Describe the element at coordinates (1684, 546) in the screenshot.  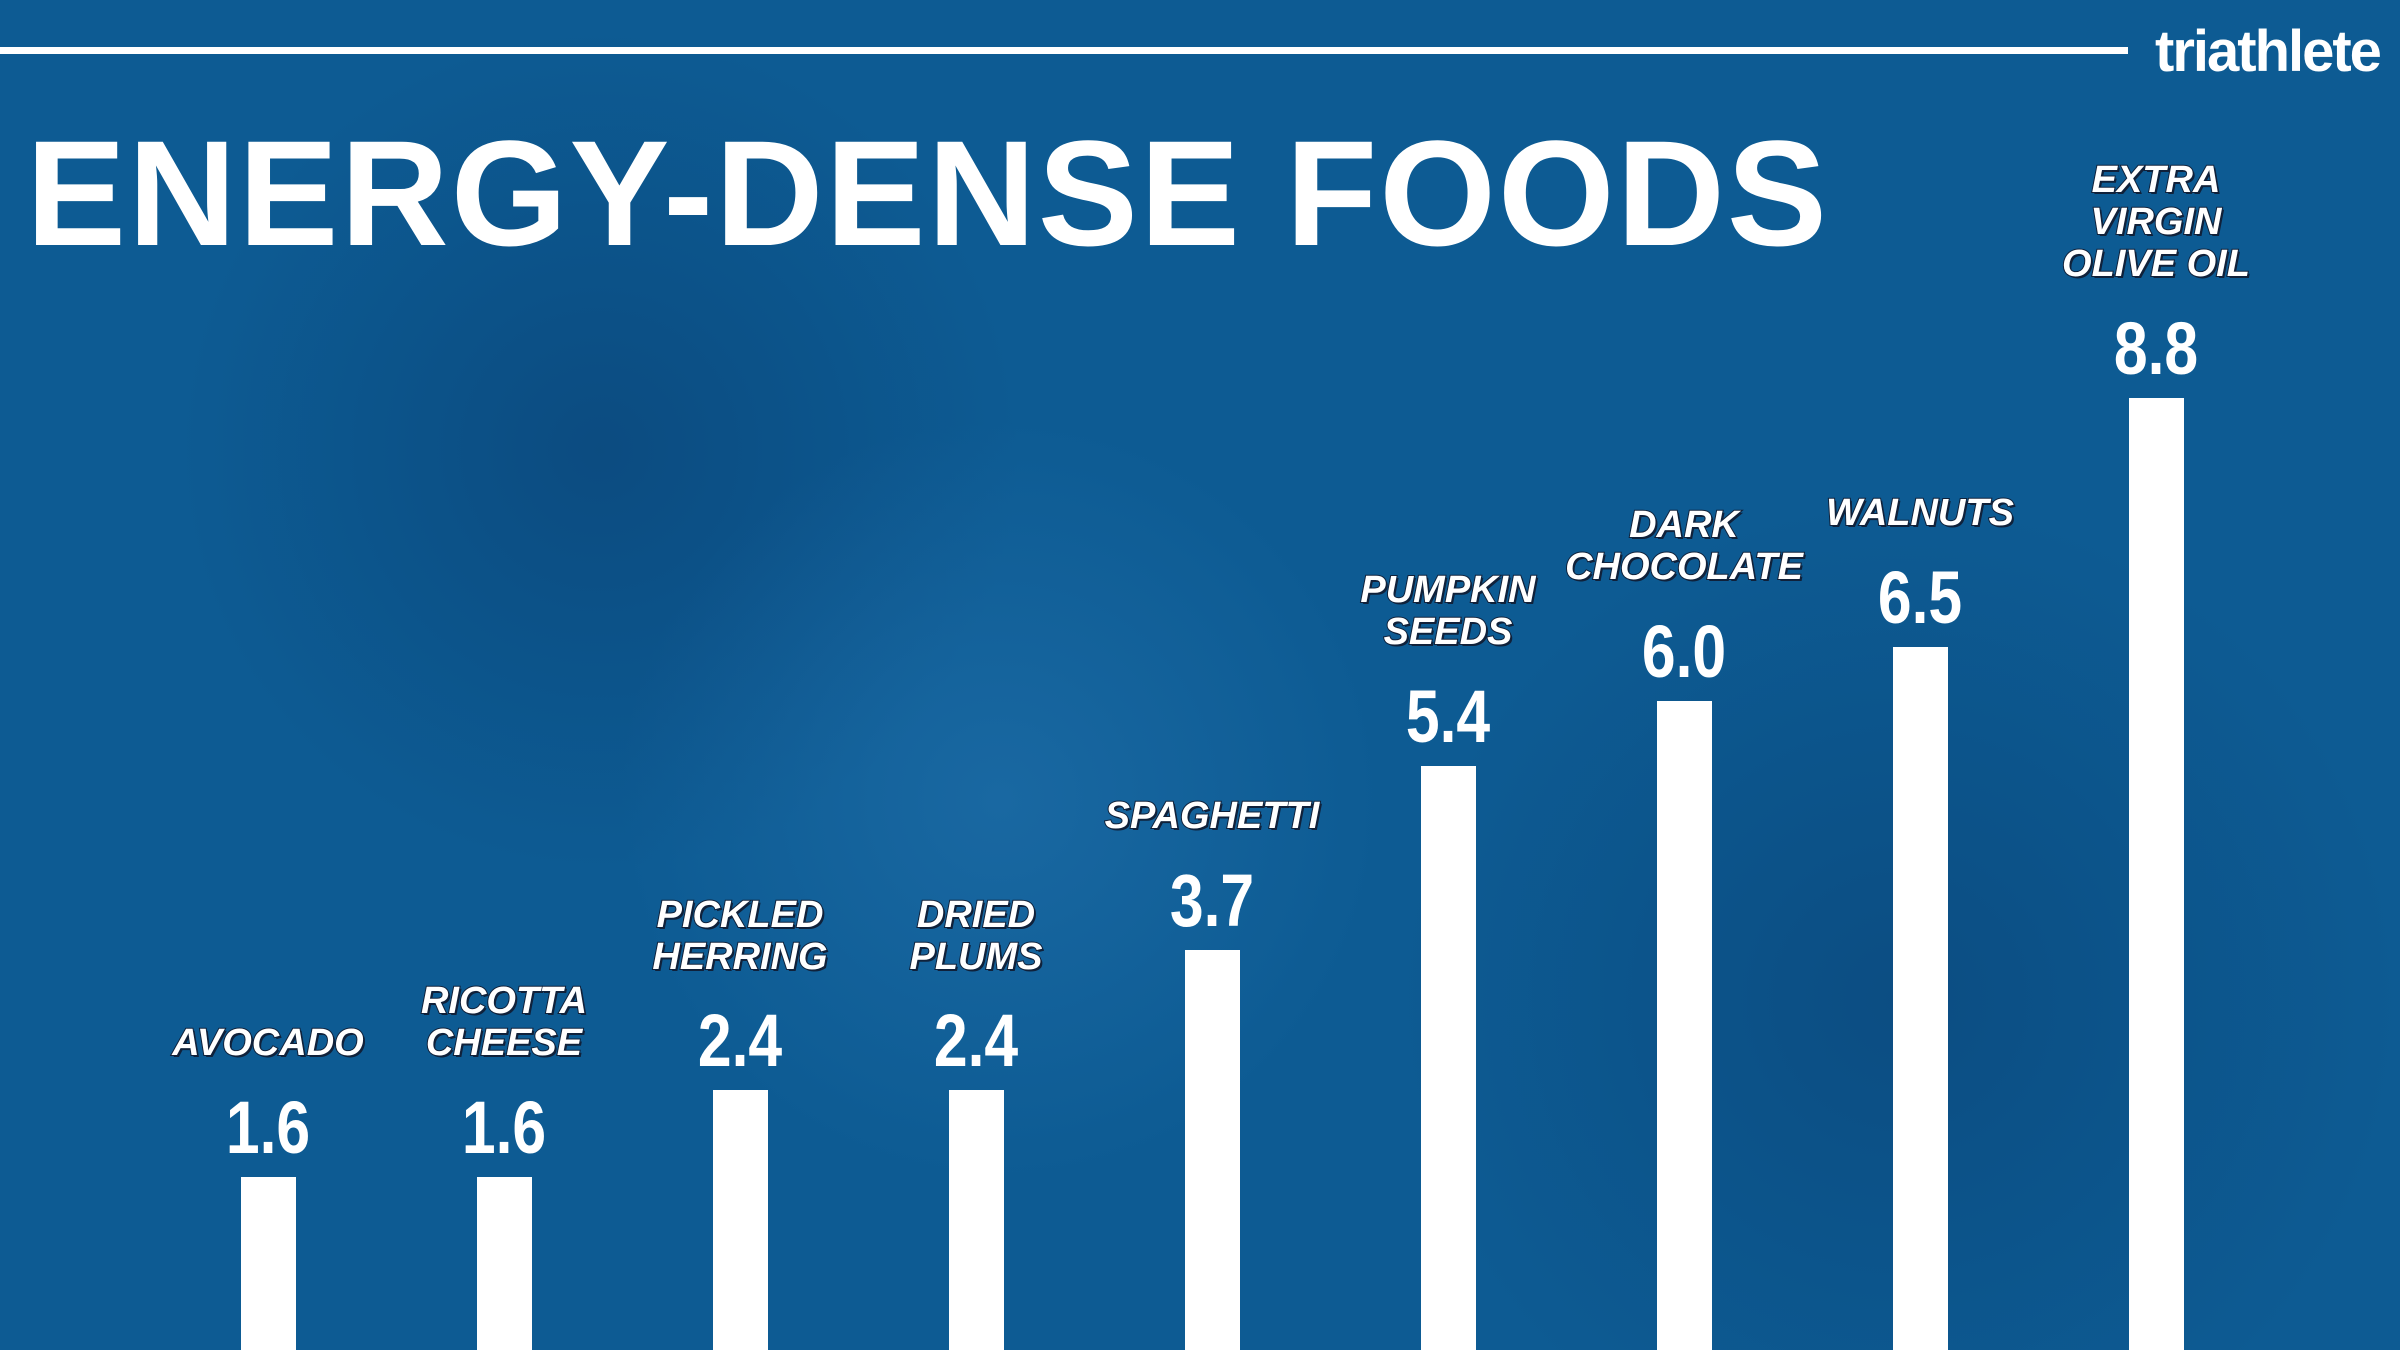
I see `category-label: DARK CHOCOLATE` at that location.